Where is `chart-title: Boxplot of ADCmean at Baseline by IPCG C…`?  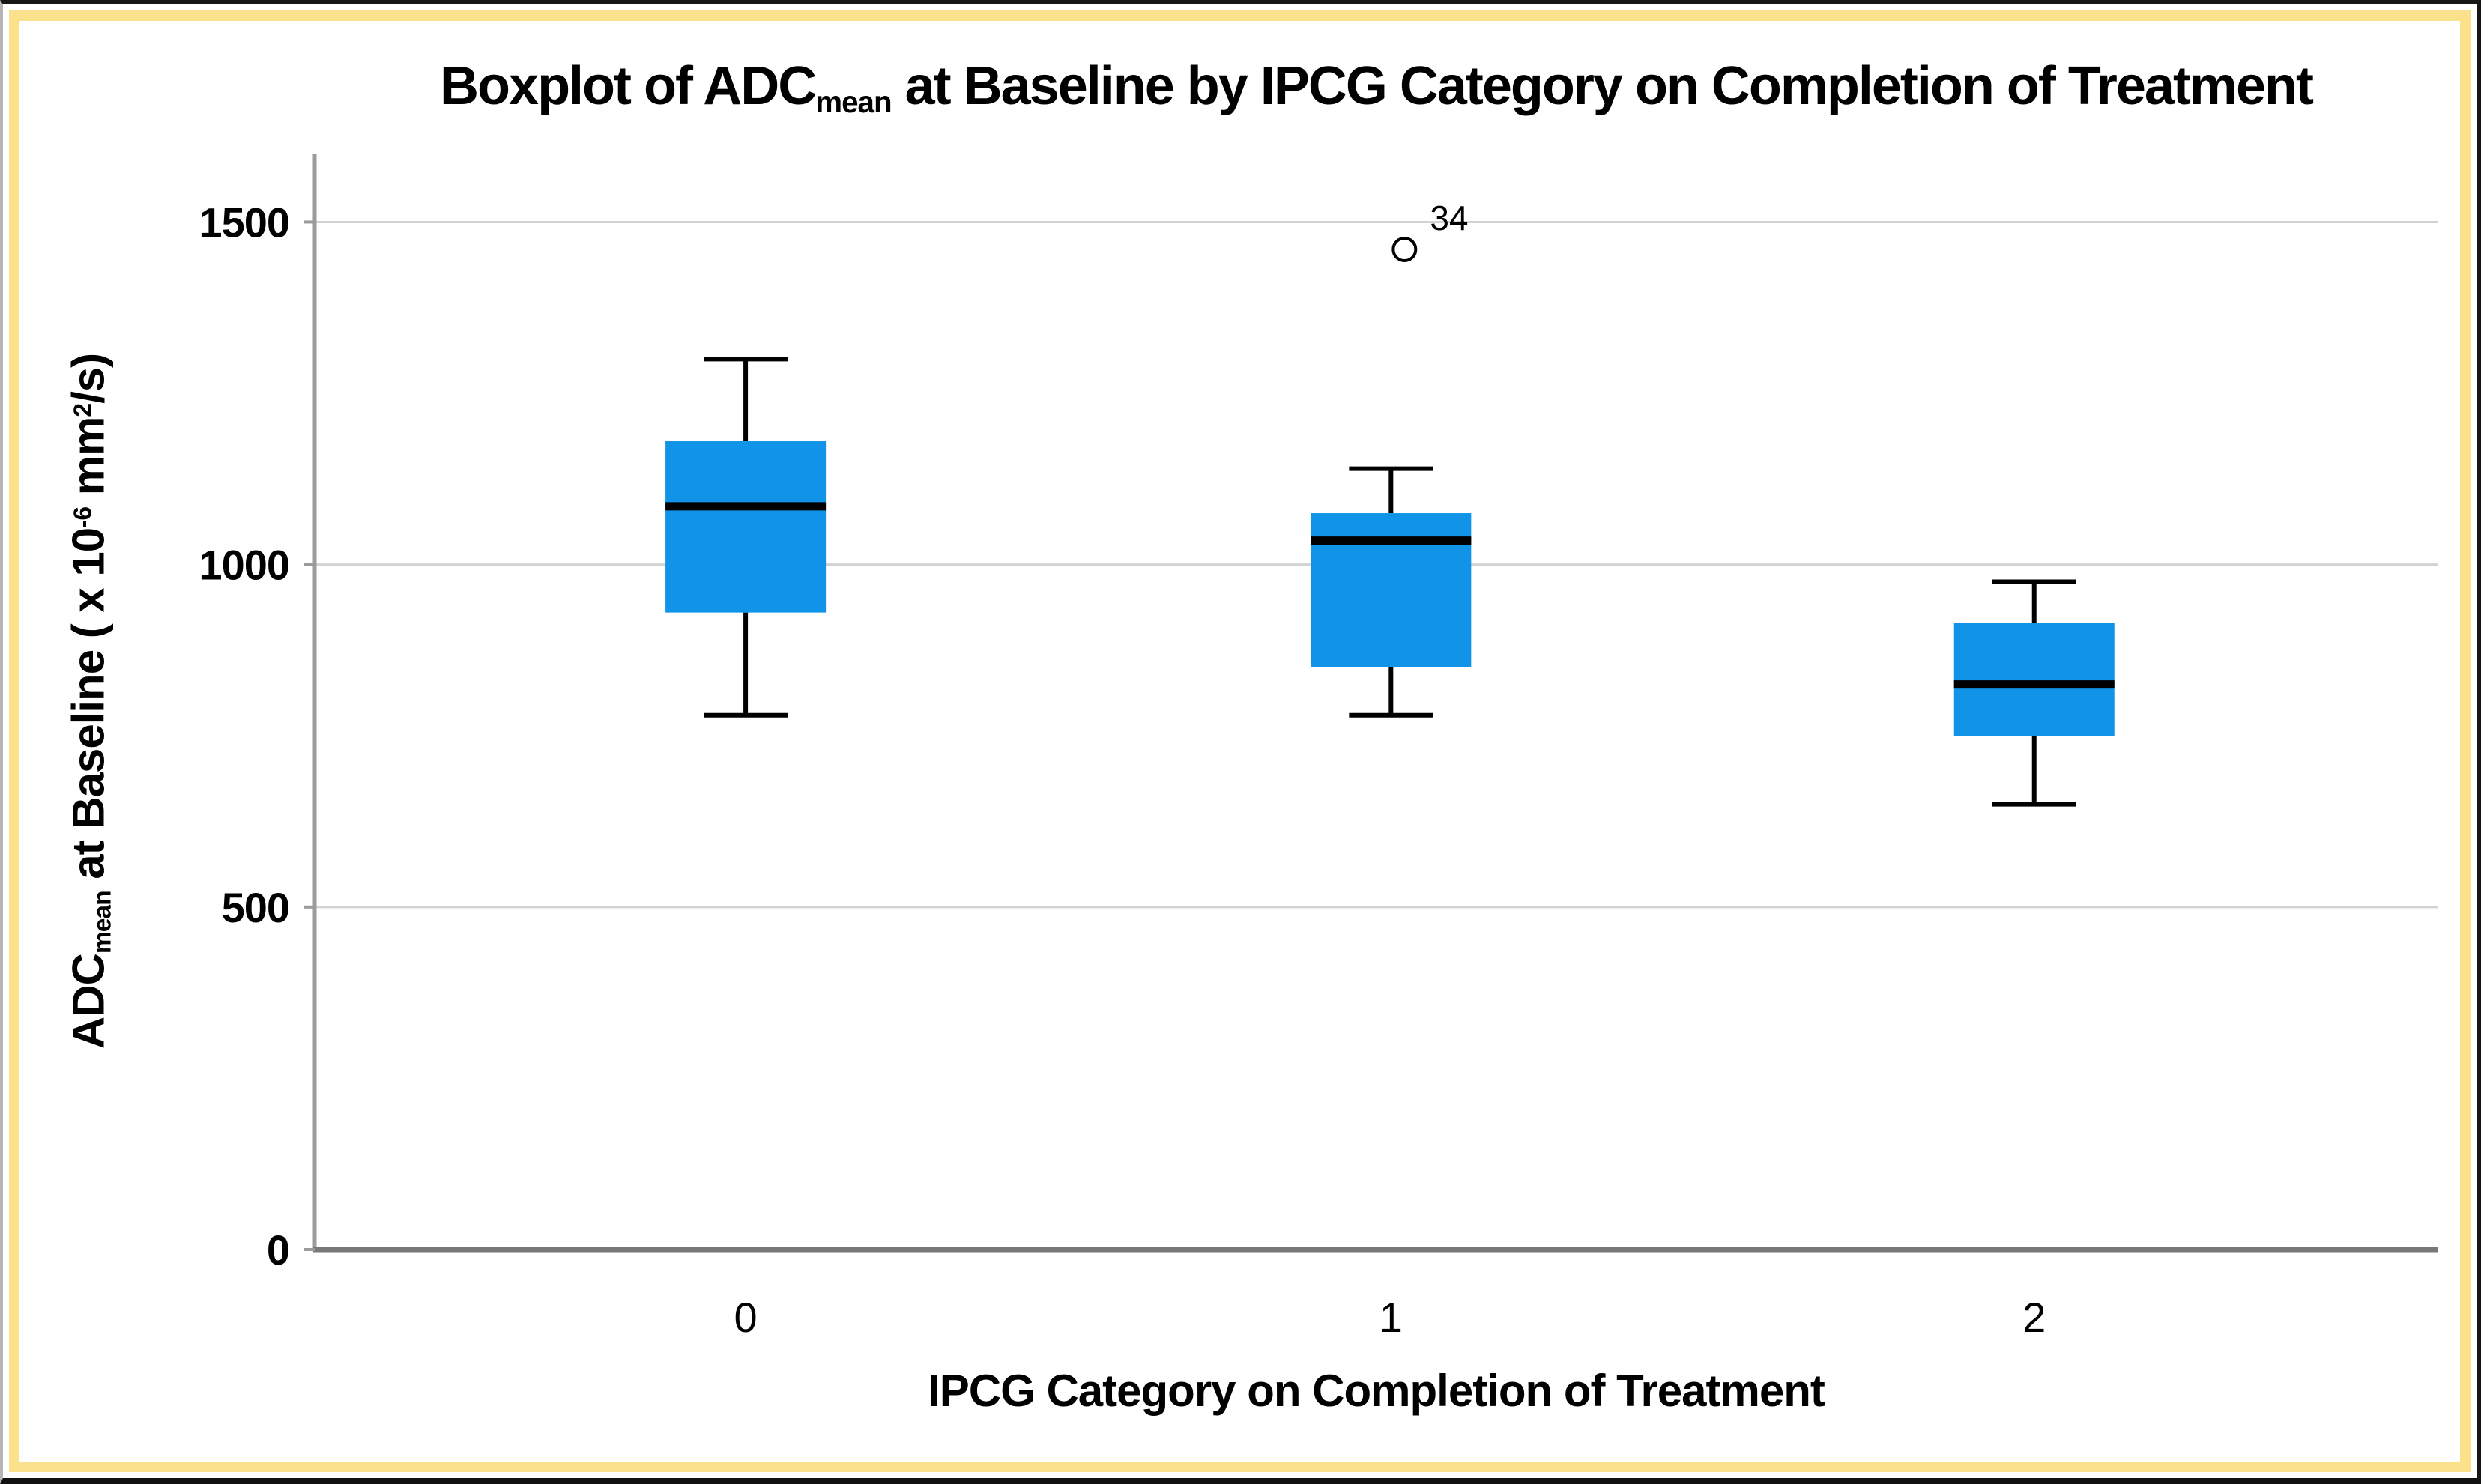
chart-title: Boxplot of ADCmean at Baseline by IPCG C… is located at coordinates (1376, 87).